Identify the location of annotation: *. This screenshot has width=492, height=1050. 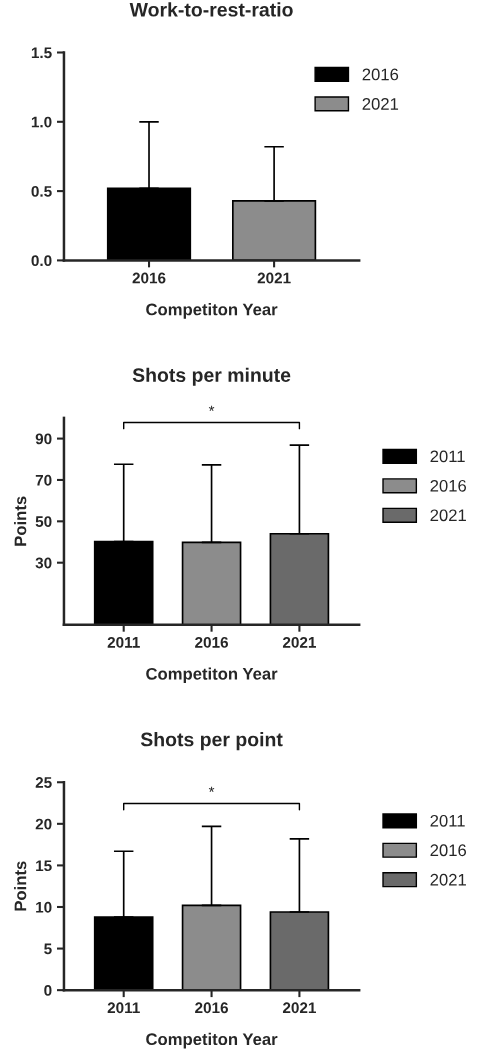
(211, 789).